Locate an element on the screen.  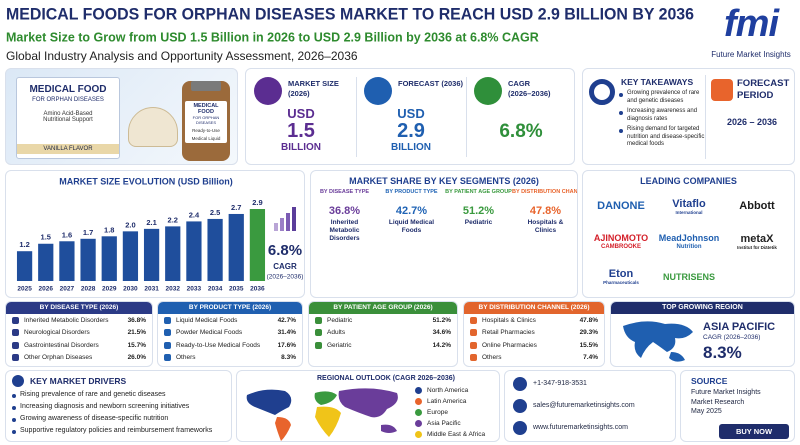
stat-label: MARKET SIZE is located at coordinates (313, 83).